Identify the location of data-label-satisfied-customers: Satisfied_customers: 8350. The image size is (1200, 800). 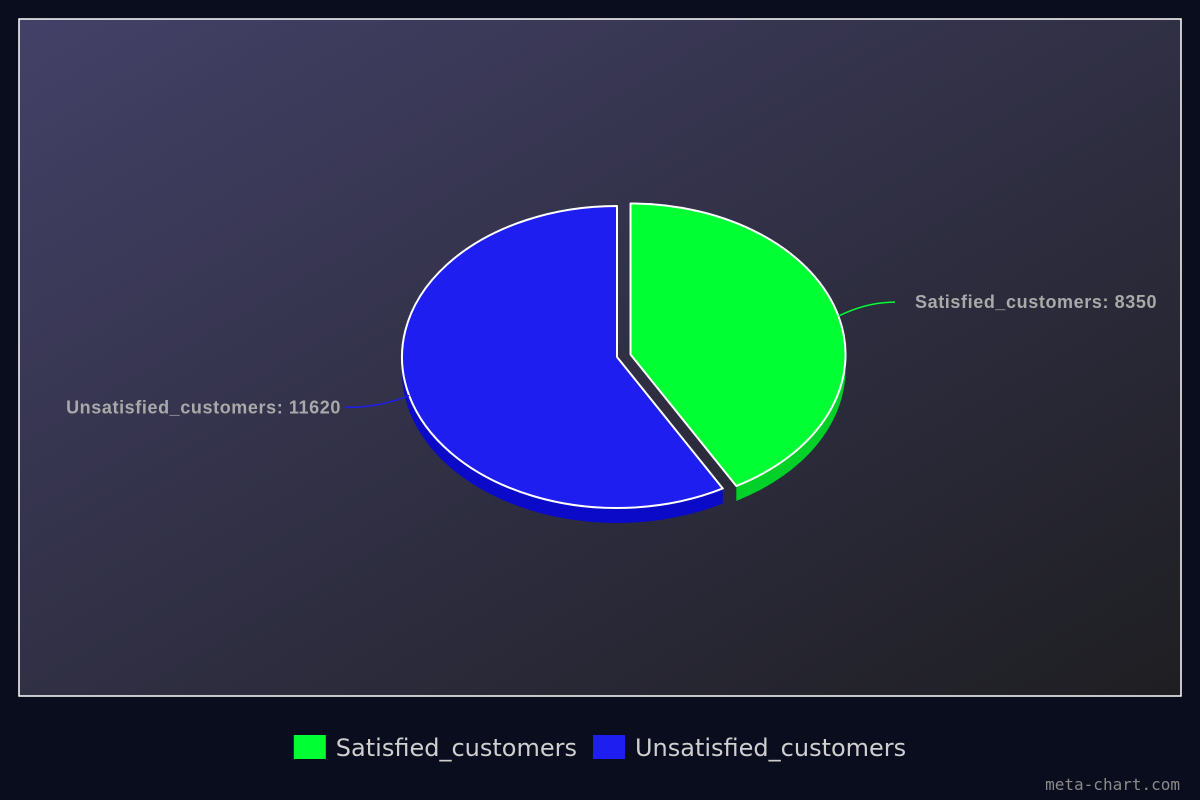
(1036, 302).